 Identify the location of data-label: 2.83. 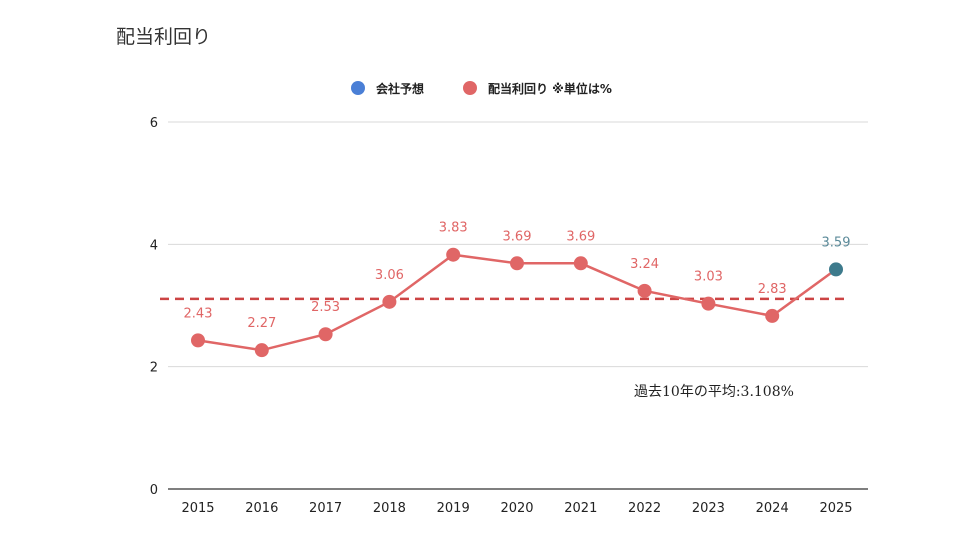
(772, 289).